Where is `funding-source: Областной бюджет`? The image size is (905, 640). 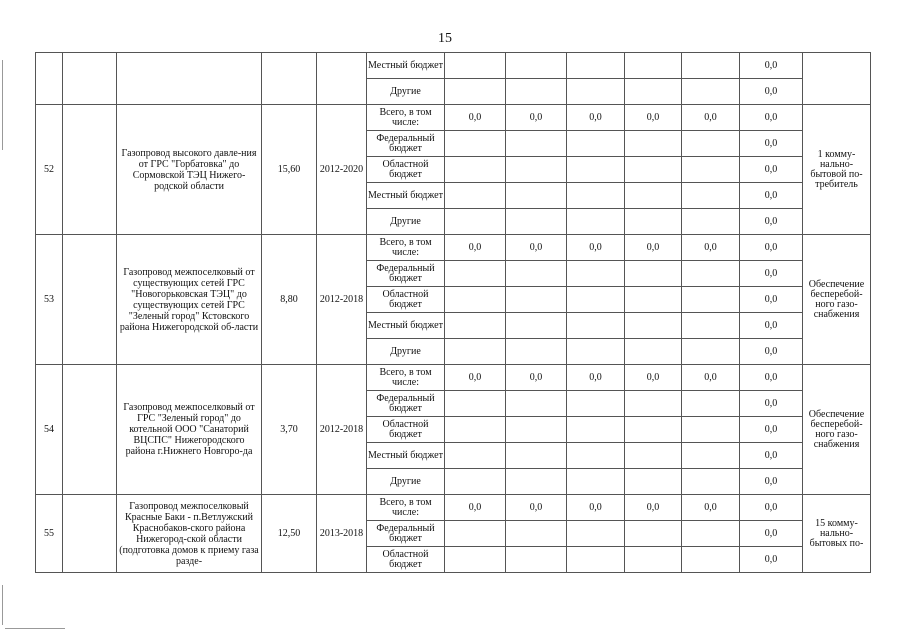 funding-source: Областной бюджет is located at coordinates (405, 559).